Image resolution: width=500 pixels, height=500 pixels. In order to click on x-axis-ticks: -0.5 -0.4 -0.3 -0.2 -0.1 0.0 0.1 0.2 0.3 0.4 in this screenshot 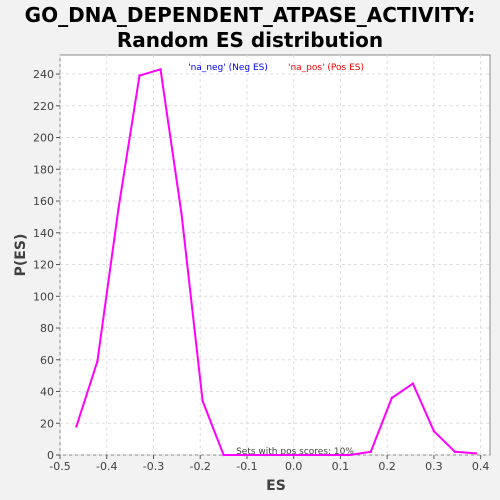, I will do `click(269, 464)`.